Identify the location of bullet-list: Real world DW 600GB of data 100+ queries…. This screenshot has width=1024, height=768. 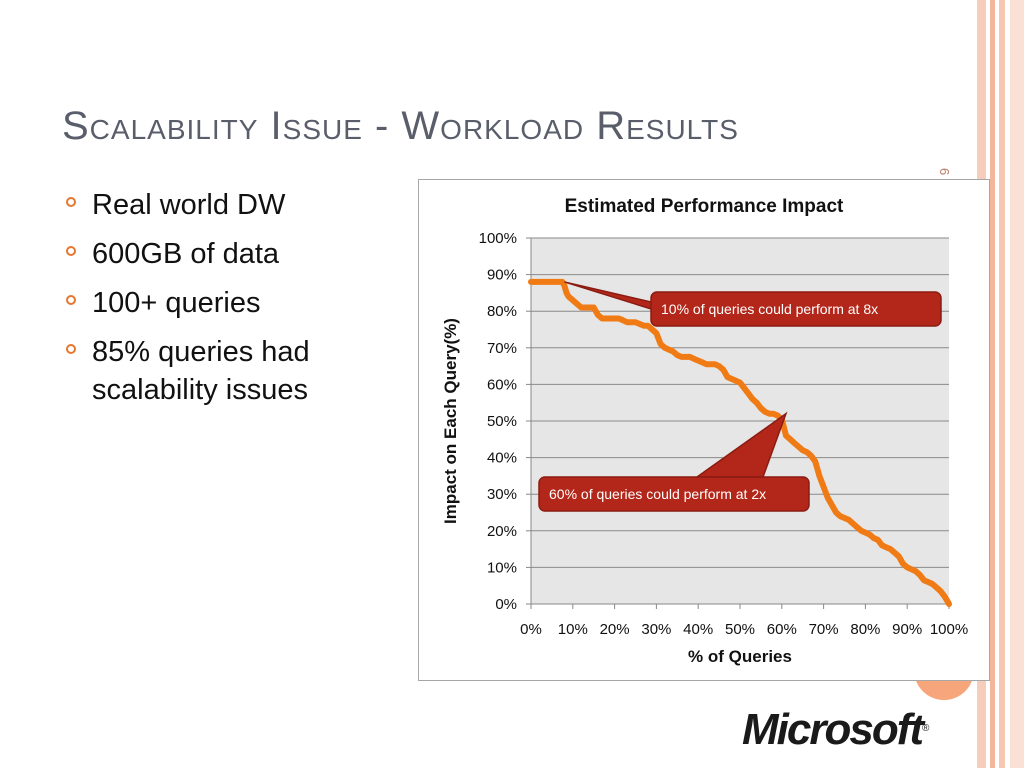
(227, 303).